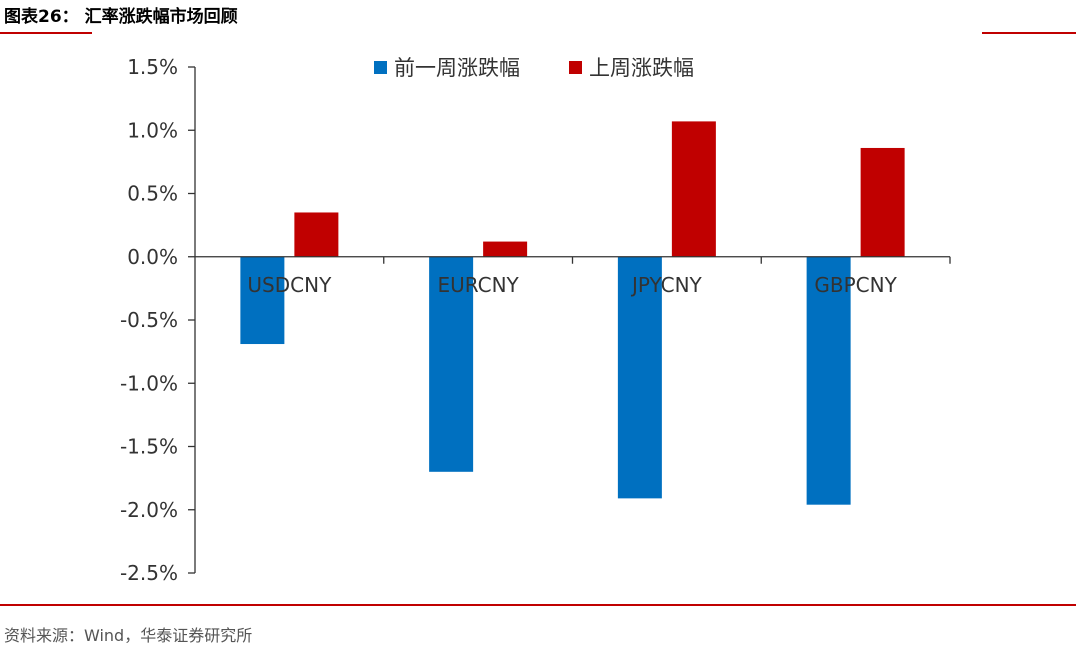 The width and height of the screenshot is (1080, 657). I want to click on category-label: EURCNY, so click(478, 285).